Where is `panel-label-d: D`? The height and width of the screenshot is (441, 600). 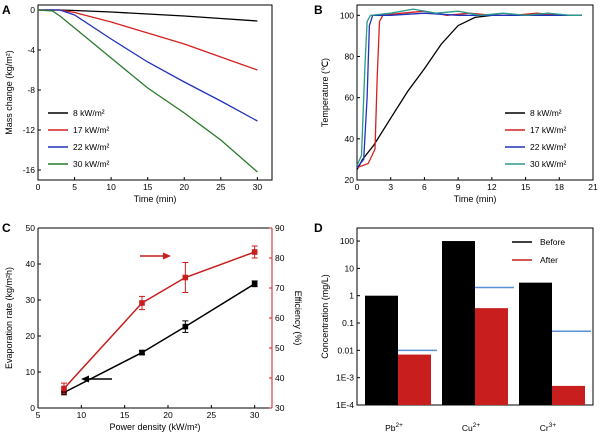
panel-label-d: D is located at coordinates (318, 228).